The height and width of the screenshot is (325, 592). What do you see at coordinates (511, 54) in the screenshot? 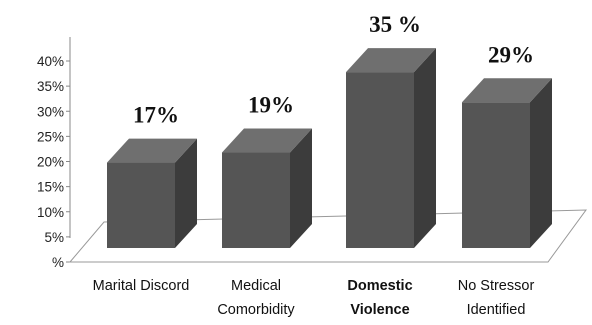
I see `data-label: 29%` at bounding box center [511, 54].